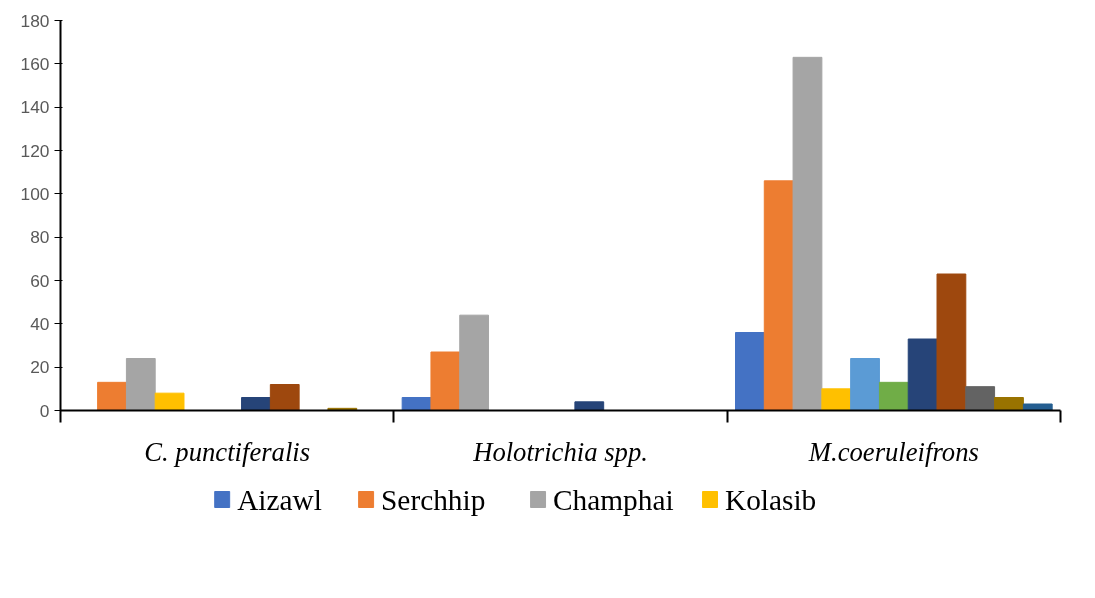 This screenshot has width=1095, height=598. Describe the element at coordinates (279, 499) in the screenshot. I see `legend-label: Aizawl` at that location.